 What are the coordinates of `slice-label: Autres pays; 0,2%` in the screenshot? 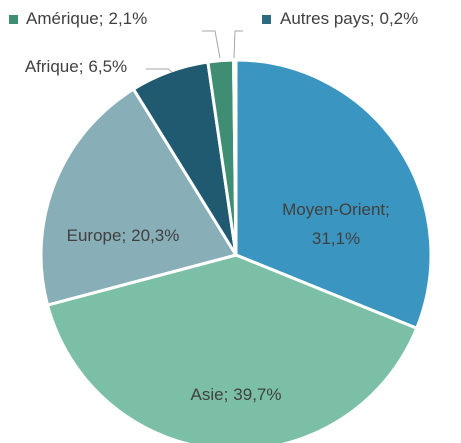 It's located at (349, 18).